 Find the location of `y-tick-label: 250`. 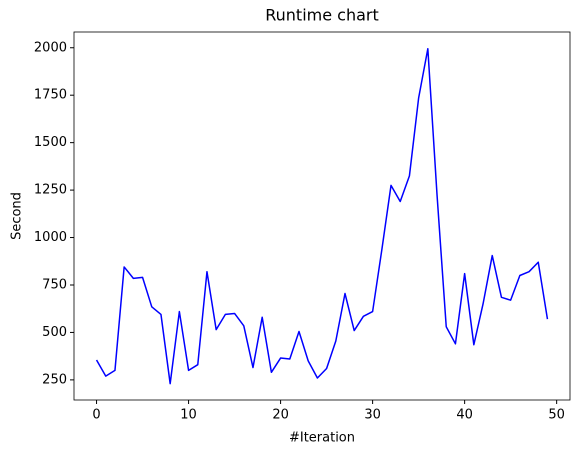

y-tick-label: 250 is located at coordinates (54, 379).